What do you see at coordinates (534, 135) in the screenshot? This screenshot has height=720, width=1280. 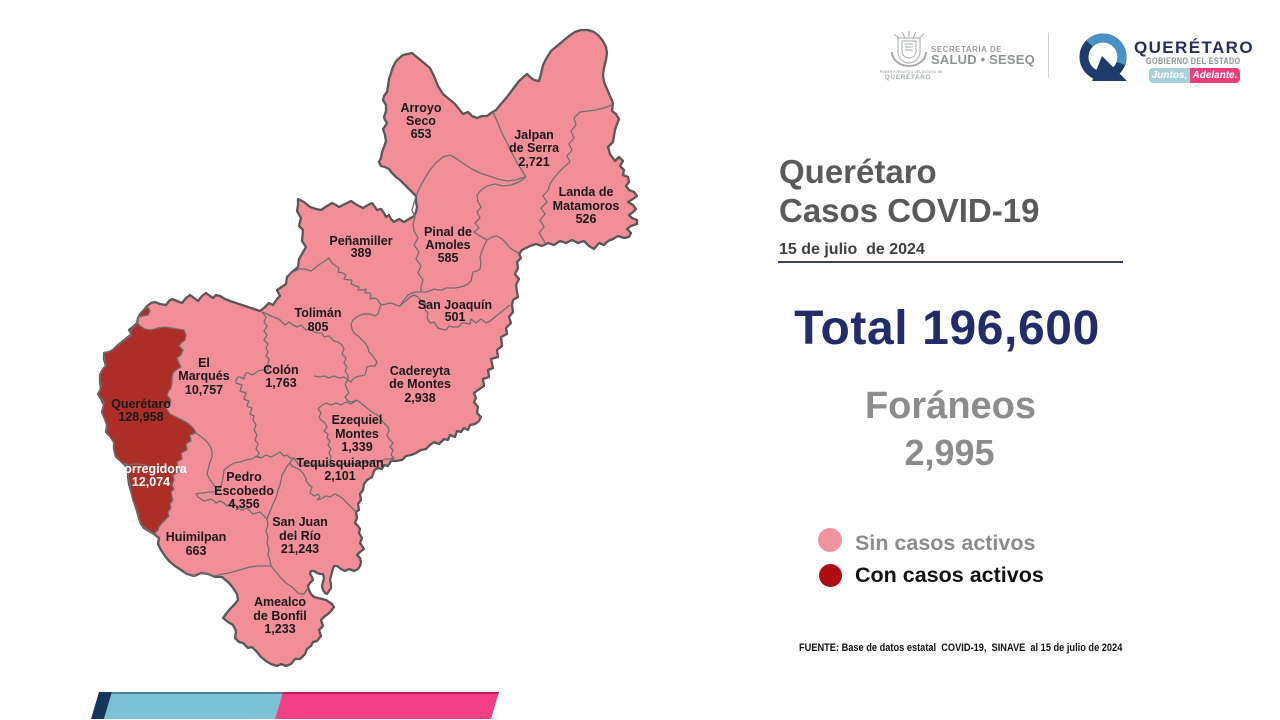 I see `svg-text: Jalpan` at bounding box center [534, 135].